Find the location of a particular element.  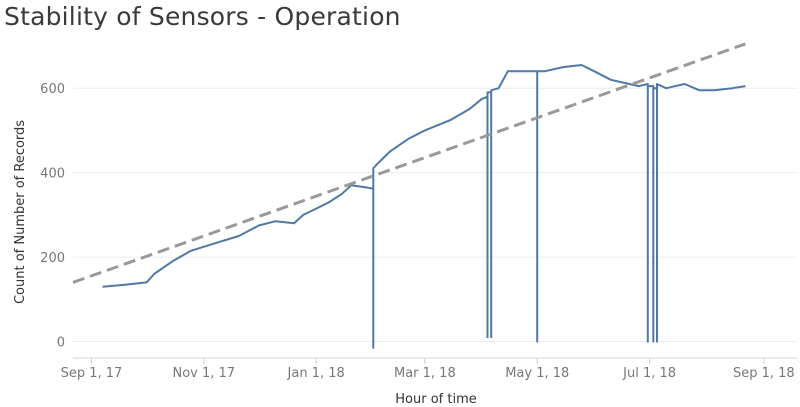

y-tick-label: 400 is located at coordinates (52, 174).